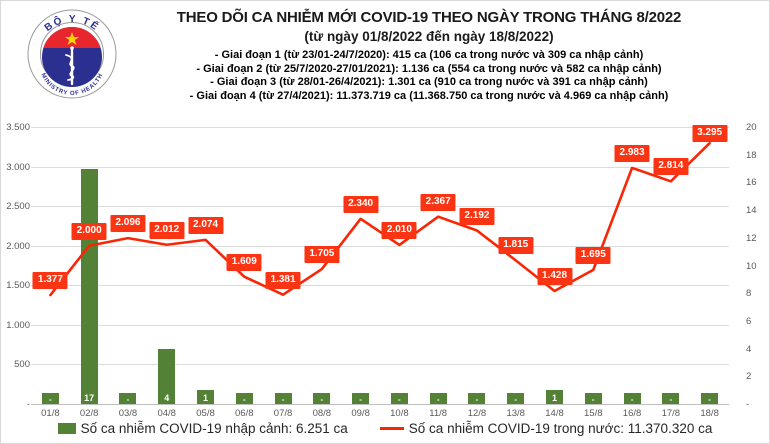 The image size is (770, 444). I want to click on logo-emblem, so click(72, 57).